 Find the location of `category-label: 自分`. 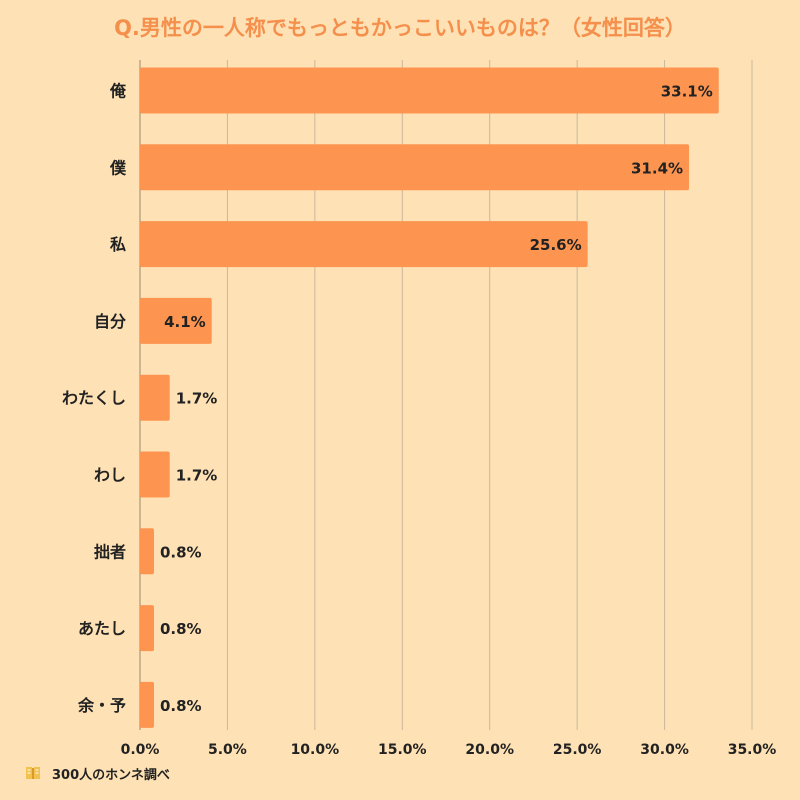

category-label: 自分 is located at coordinates (110, 321).